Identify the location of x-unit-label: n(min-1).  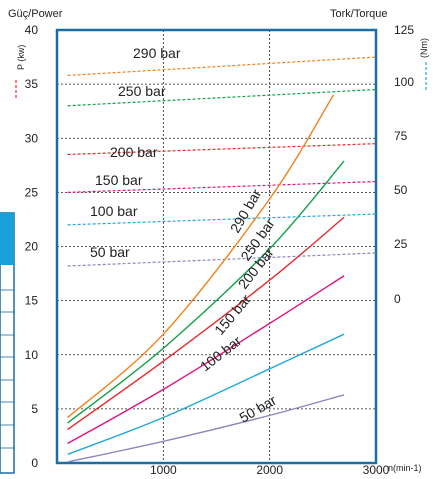
(405, 468).